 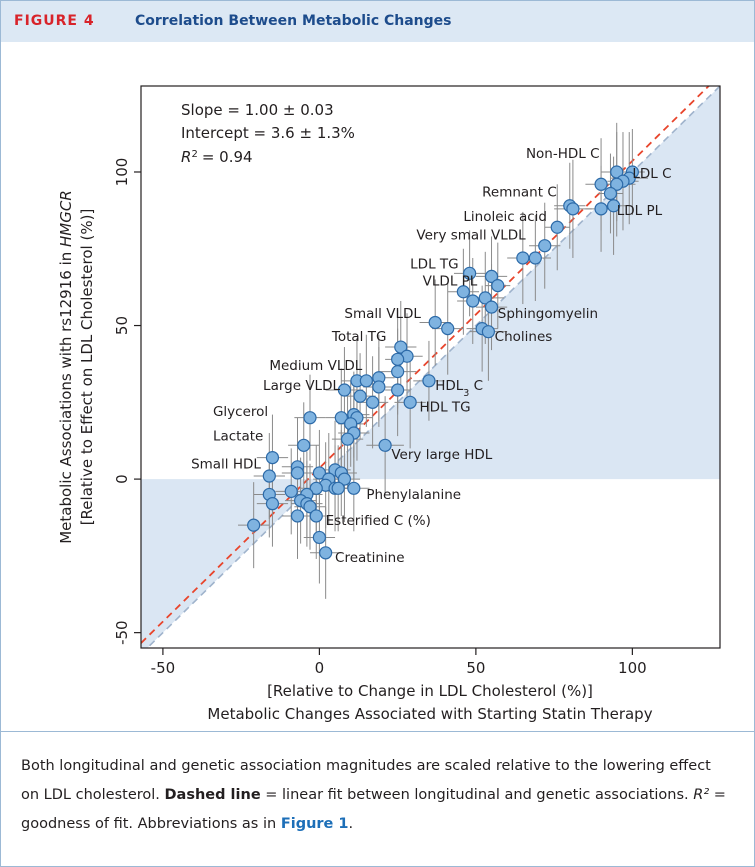 I want to click on hdl3-subscript: 3, so click(x=466, y=393).